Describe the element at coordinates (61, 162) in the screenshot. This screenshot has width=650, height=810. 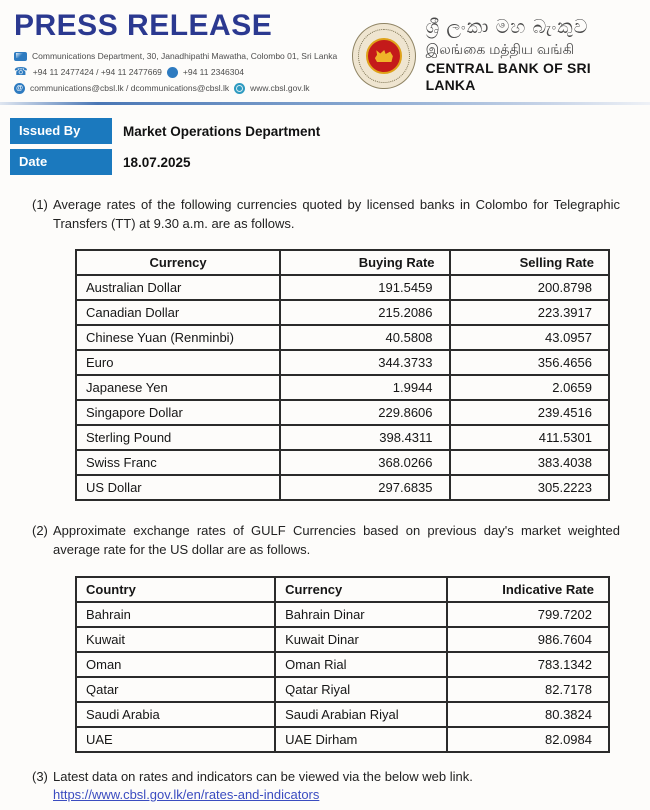
I see `date-label: Date` at that location.